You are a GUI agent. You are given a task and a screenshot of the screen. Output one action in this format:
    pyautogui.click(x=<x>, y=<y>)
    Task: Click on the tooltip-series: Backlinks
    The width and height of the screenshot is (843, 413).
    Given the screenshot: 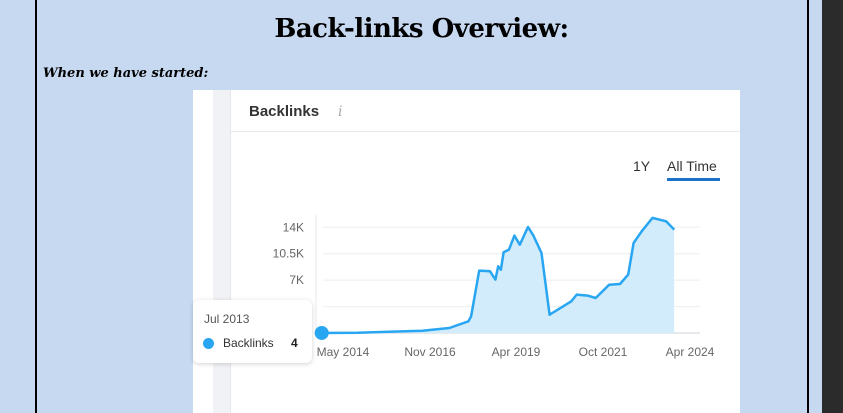 What is the action you would take?
    pyautogui.click(x=248, y=343)
    